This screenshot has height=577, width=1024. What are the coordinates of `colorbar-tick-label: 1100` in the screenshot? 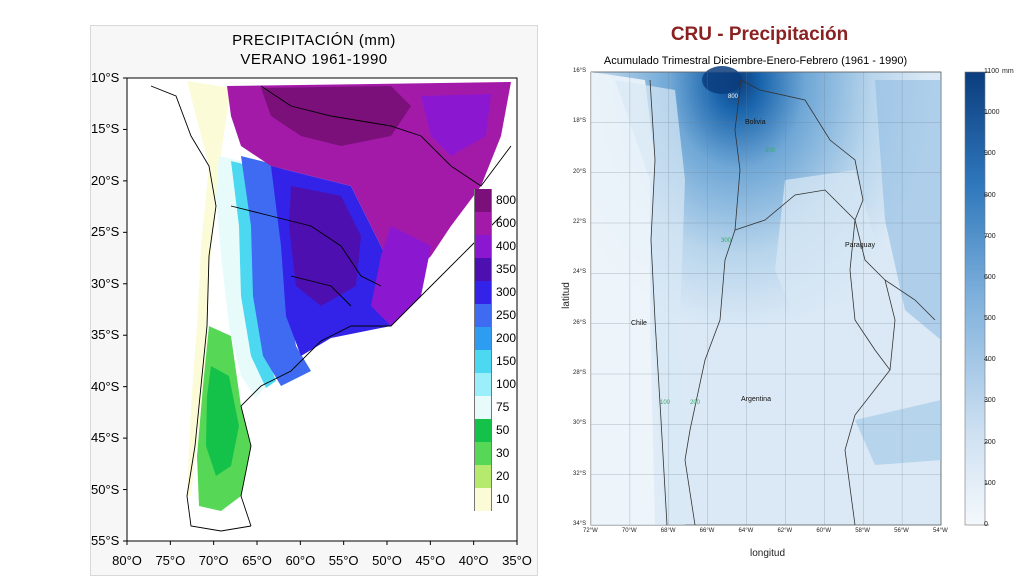 It's located at (992, 71).